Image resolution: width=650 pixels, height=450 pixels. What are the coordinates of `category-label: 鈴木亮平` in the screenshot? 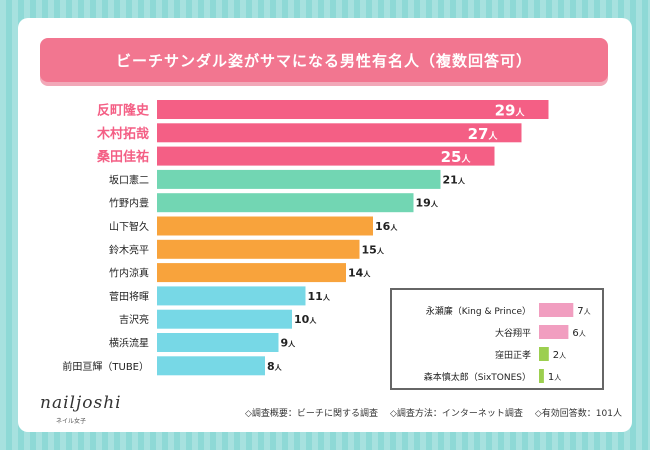 It's located at (129, 249).